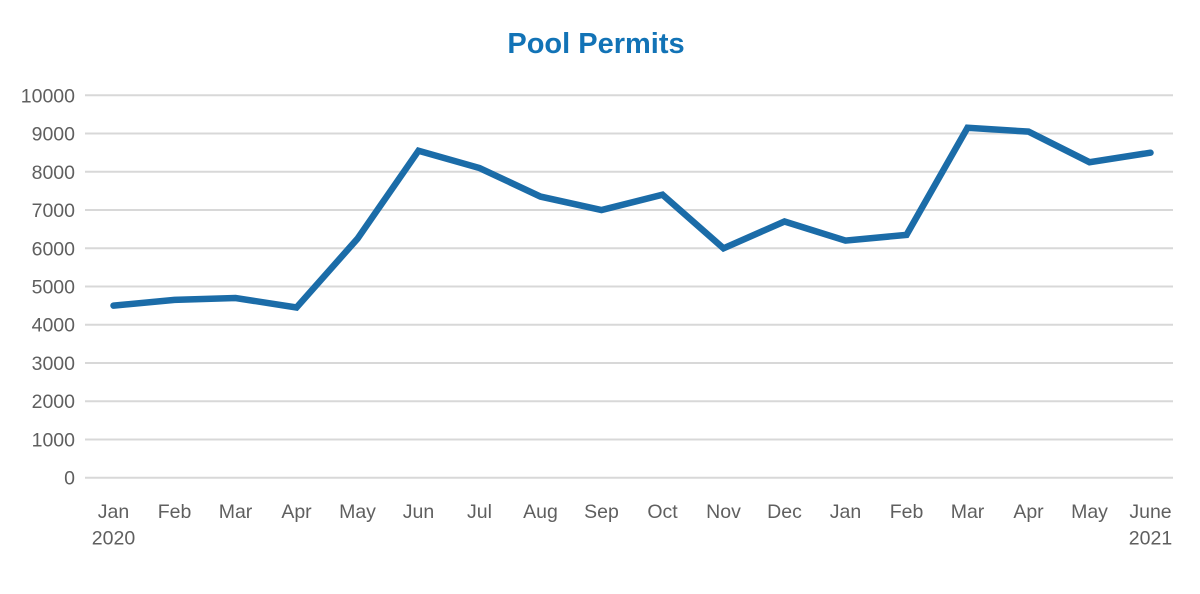 This screenshot has height=594, width=1200. Describe the element at coordinates (54, 326) in the screenshot. I see `y-axis-tick-label: 4000` at that location.